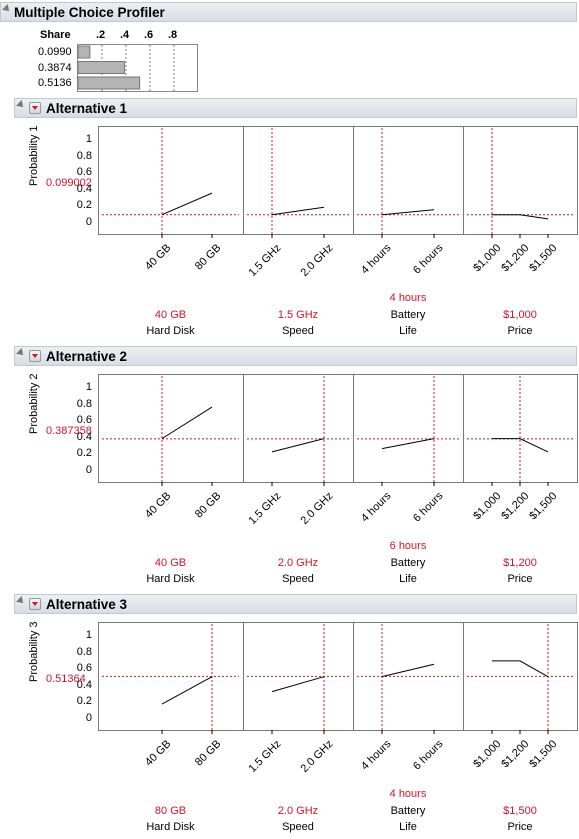  Describe the element at coordinates (173, 35) in the screenshot. I see `share-tick-label: .8` at that location.